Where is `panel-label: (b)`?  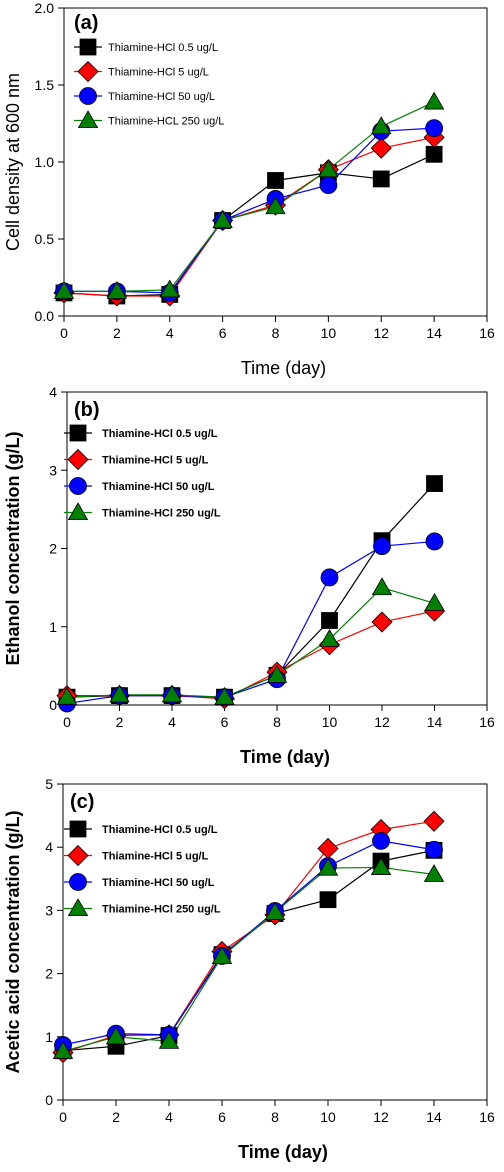
panel-label: (b) is located at coordinates (87, 410).